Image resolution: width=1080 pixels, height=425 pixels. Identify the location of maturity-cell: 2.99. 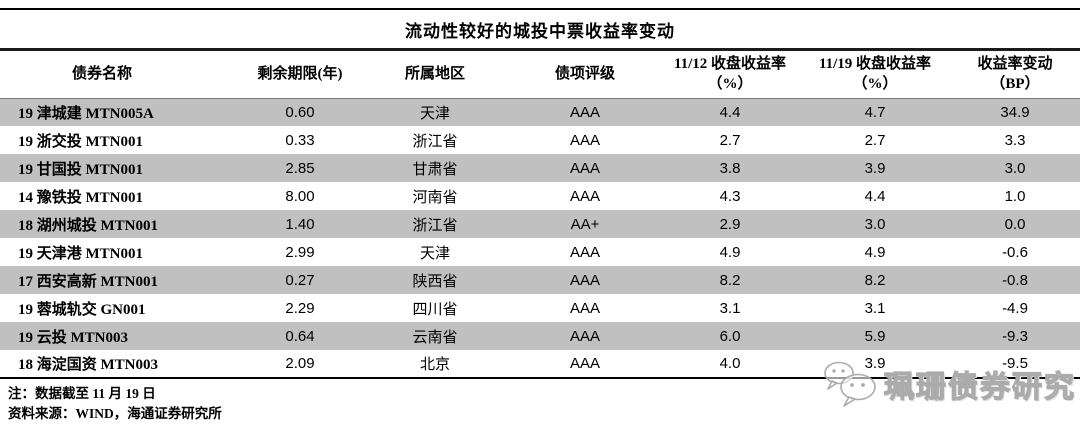
(300, 252).